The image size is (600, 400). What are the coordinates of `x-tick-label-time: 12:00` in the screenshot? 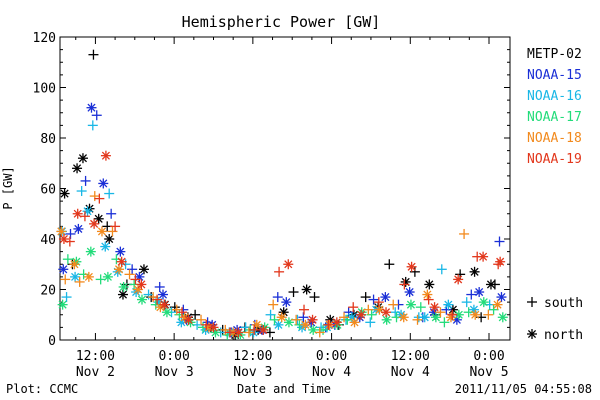 It's located at (410, 356).